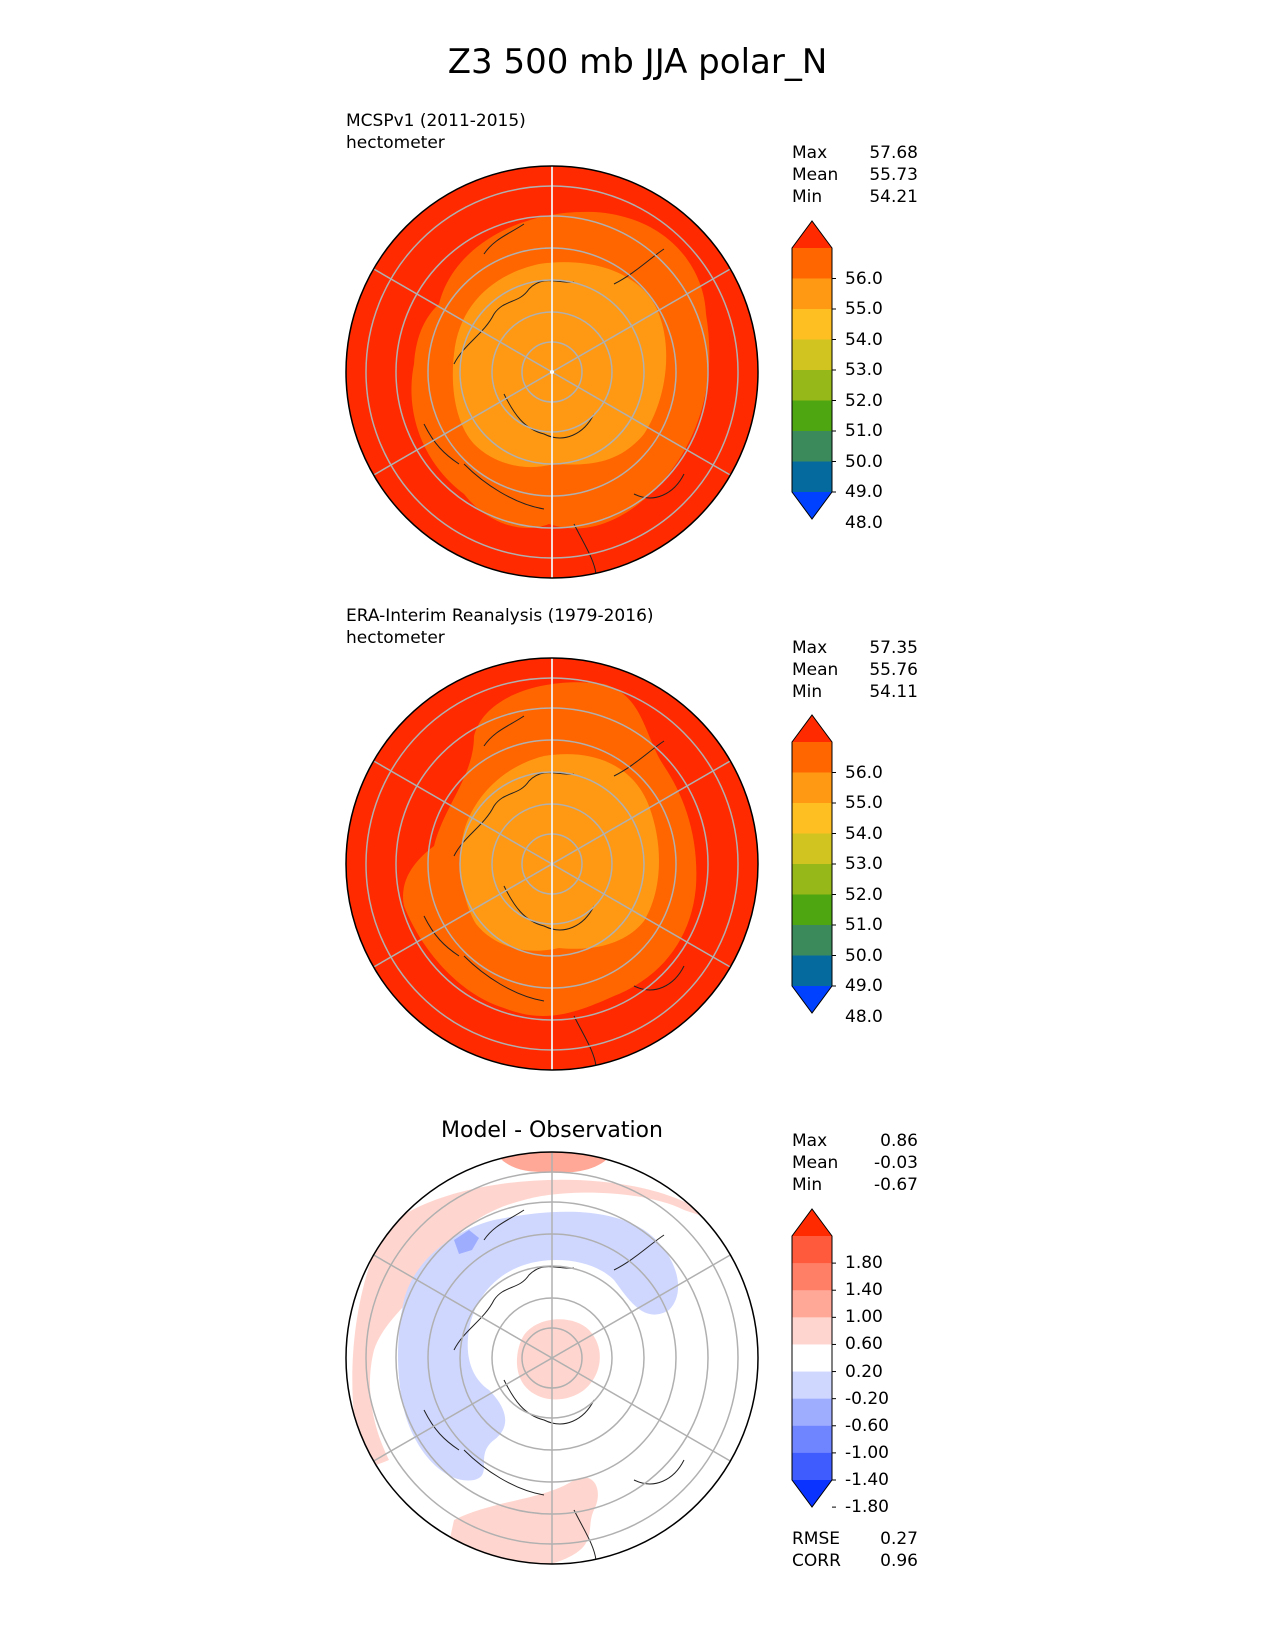 The image size is (1275, 1650). Describe the element at coordinates (466, 1242) in the screenshot. I see `diff-neg-patch` at that location.